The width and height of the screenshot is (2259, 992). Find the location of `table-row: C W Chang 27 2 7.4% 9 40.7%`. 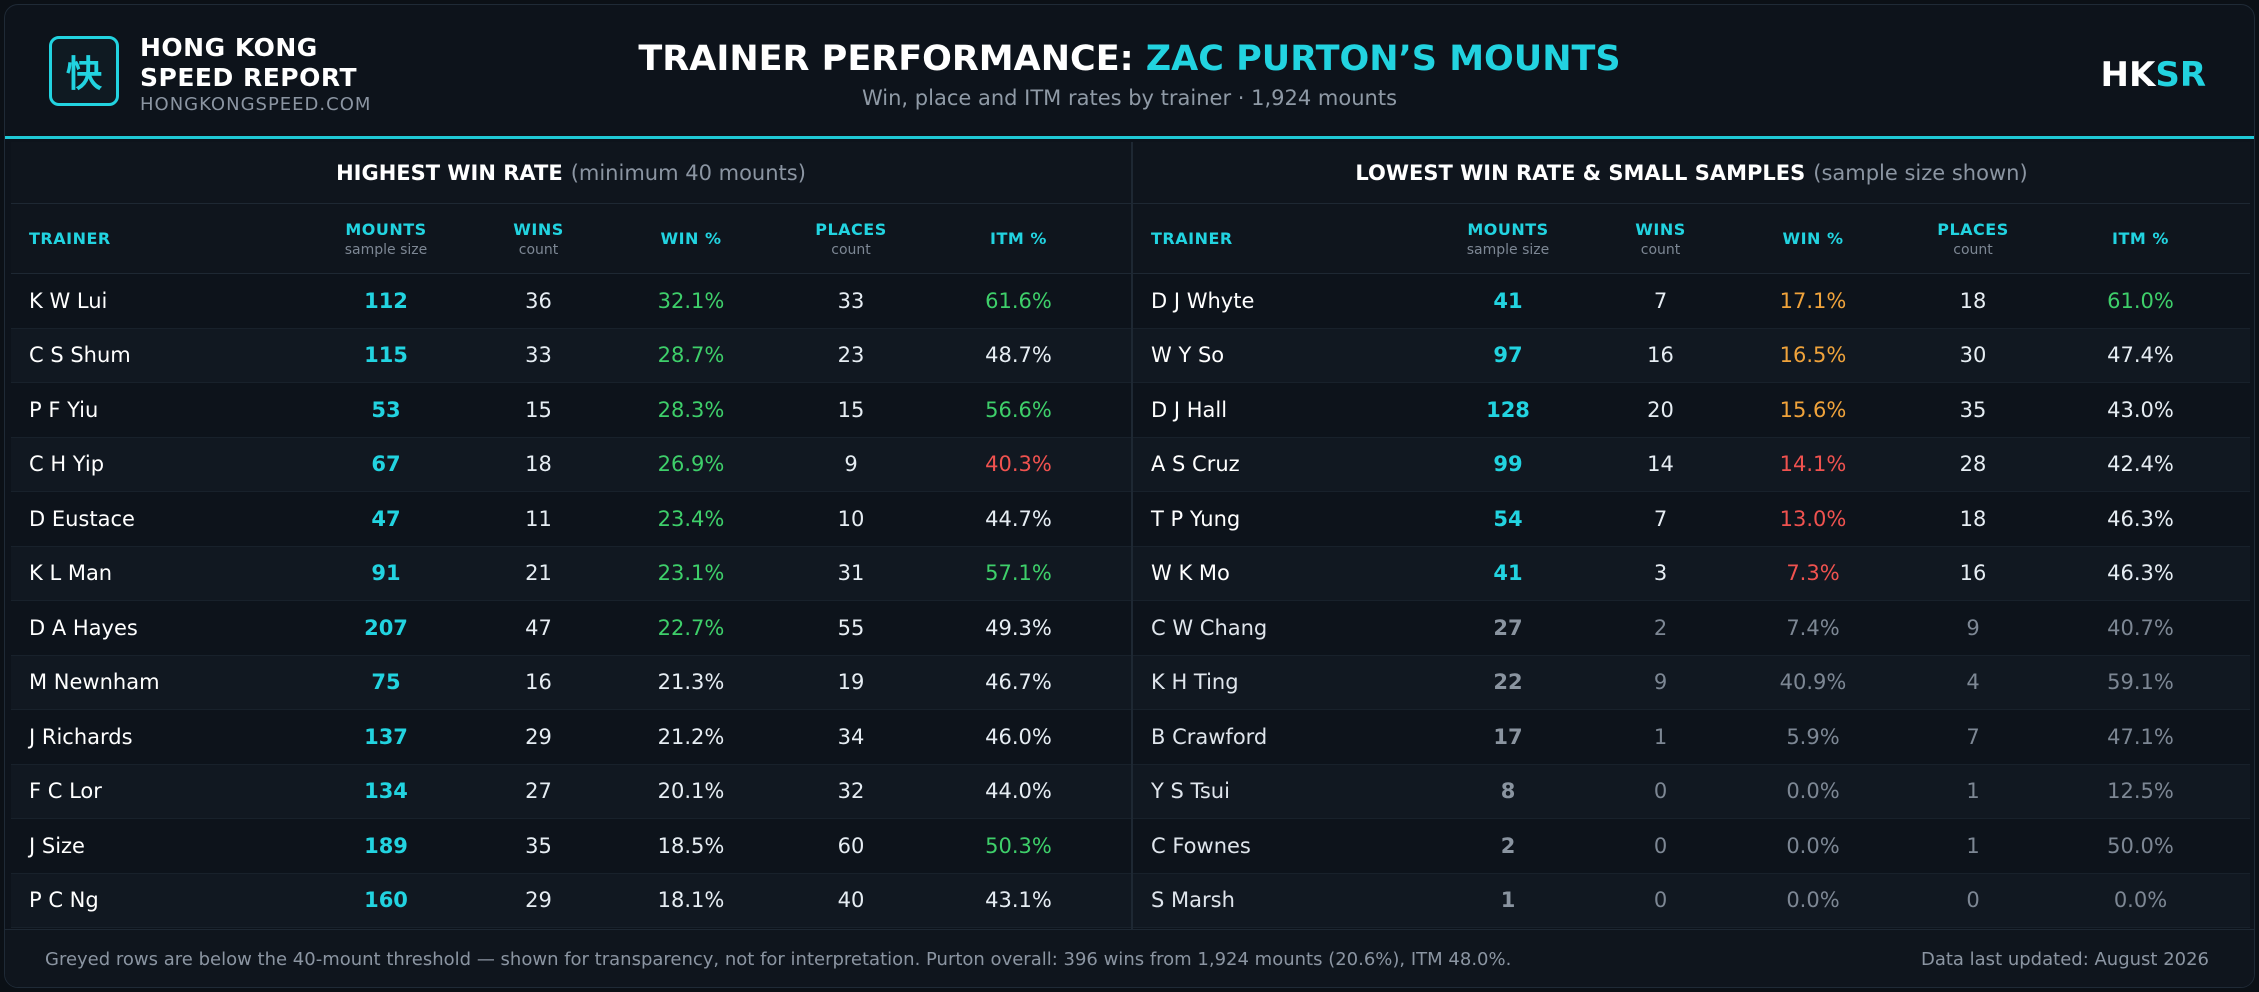

table-row: C W Chang 27 2 7.4% 9 40.7% is located at coordinates (1691, 628).